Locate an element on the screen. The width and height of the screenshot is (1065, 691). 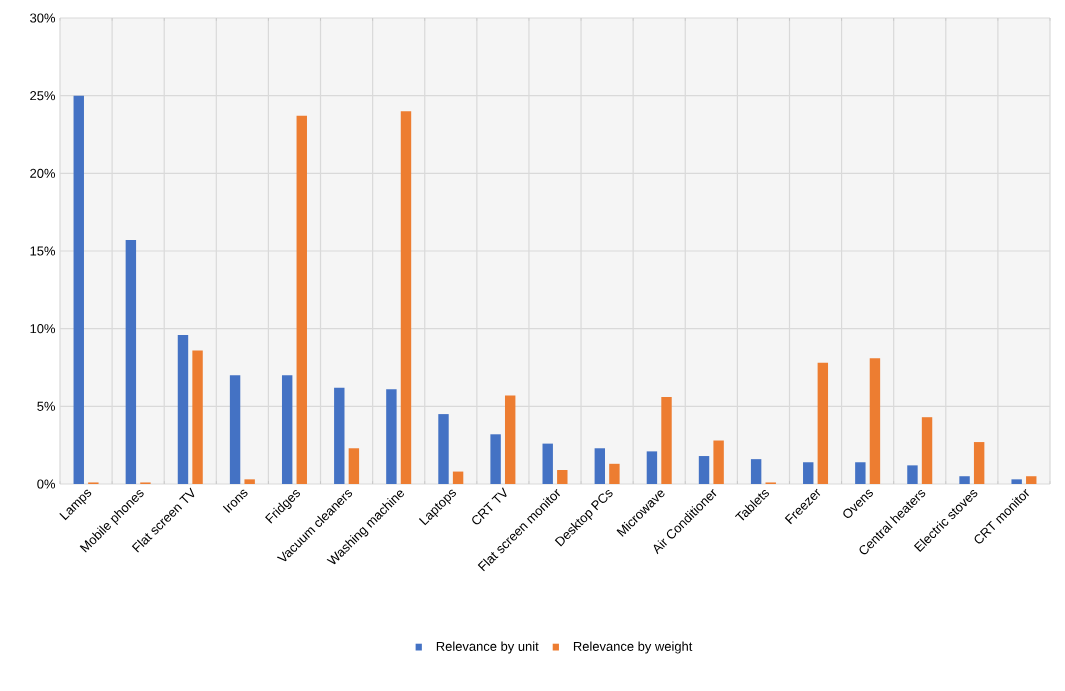
y-tick-label: 0% is located at coordinates (46, 484).